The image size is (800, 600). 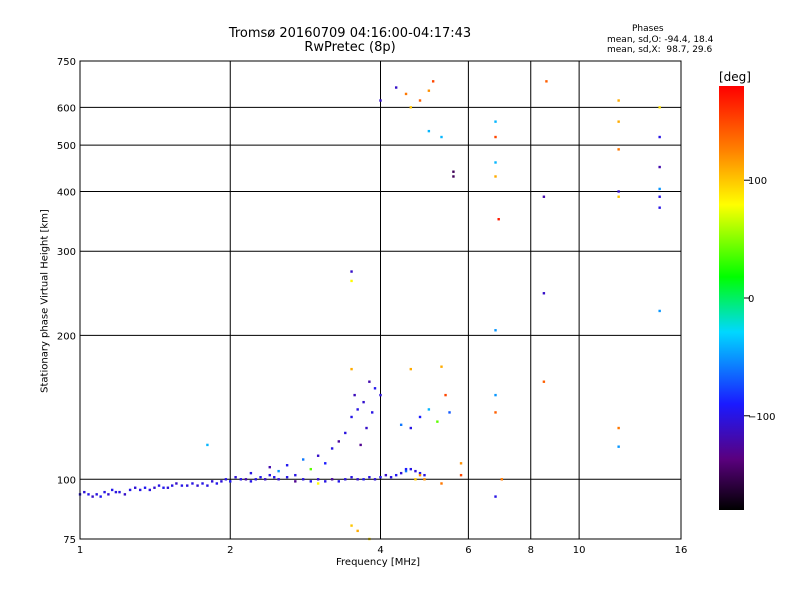 I want to click on x-ticks: 1 2 4 6 8 10 16, so click(x=382, y=550).